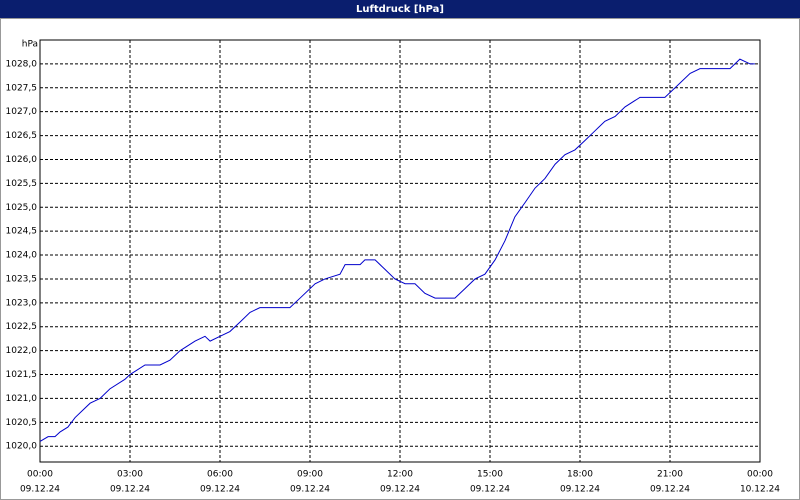 The width and height of the screenshot is (800, 500). Describe the element at coordinates (130, 475) in the screenshot. I see `x-tick-label: 03:00` at that location.